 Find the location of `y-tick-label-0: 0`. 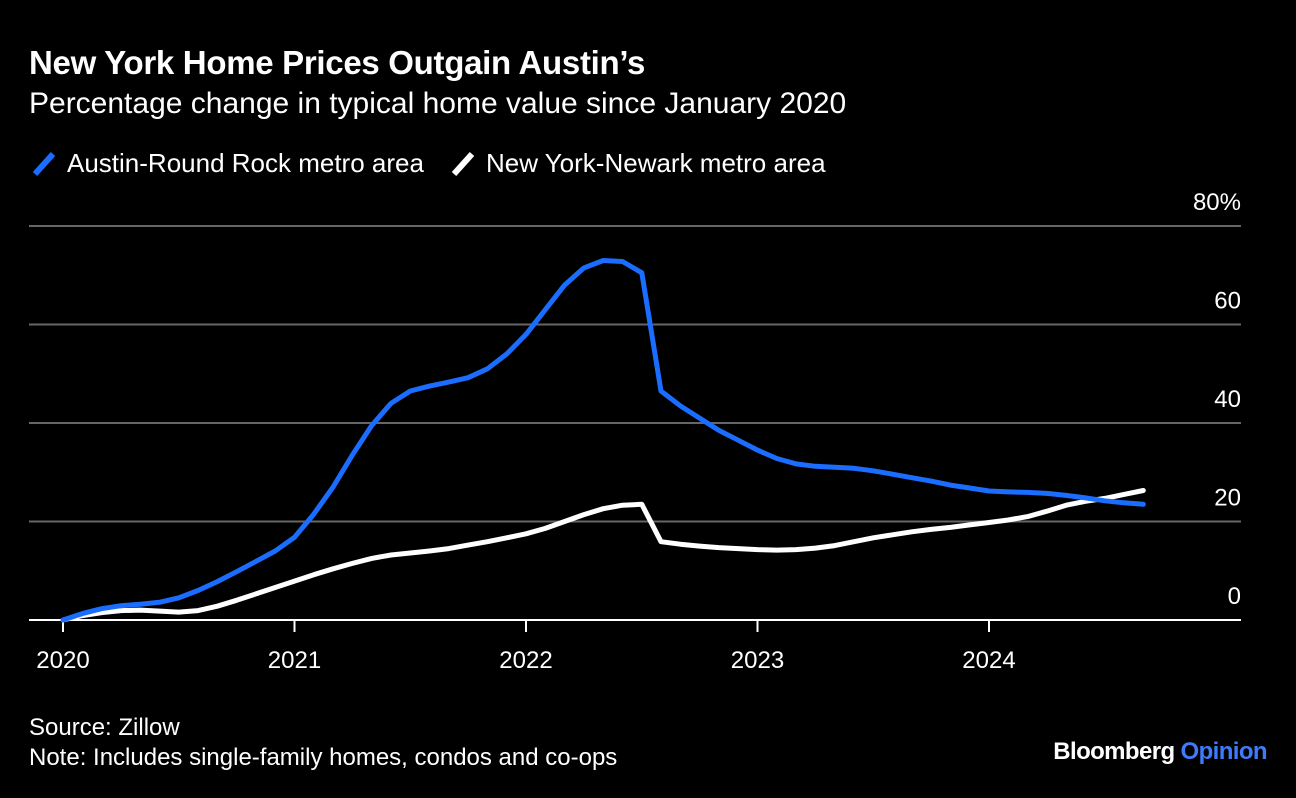

y-tick-label-0: 0 is located at coordinates (1234, 596).